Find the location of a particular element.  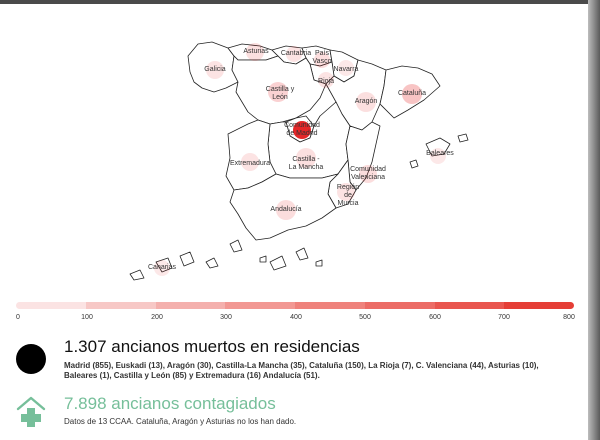

bubble-galicia is located at coordinates (215, 70).